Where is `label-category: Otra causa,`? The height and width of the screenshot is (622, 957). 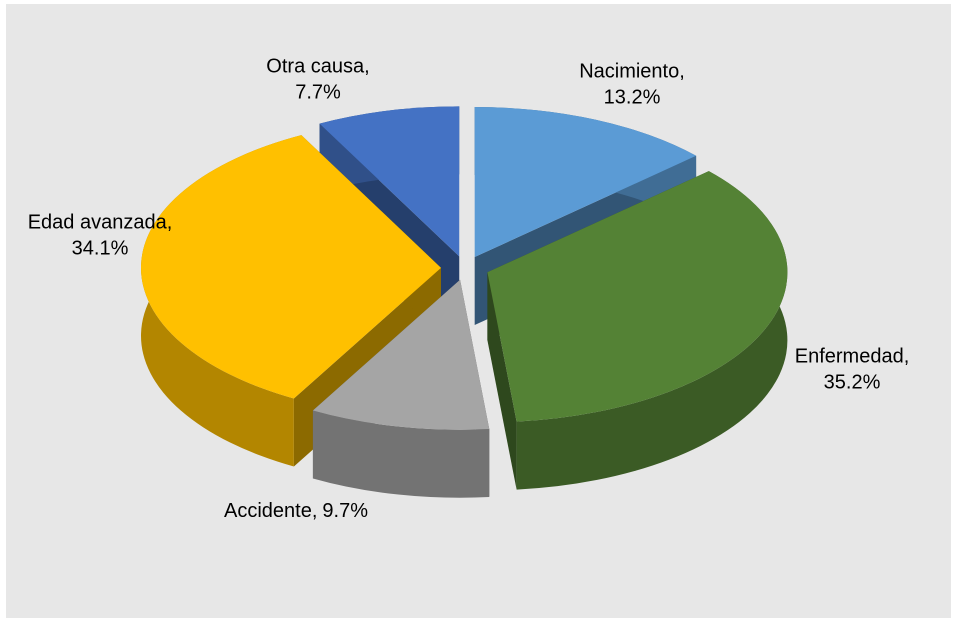
label-category: Otra causa, is located at coordinates (317, 66).